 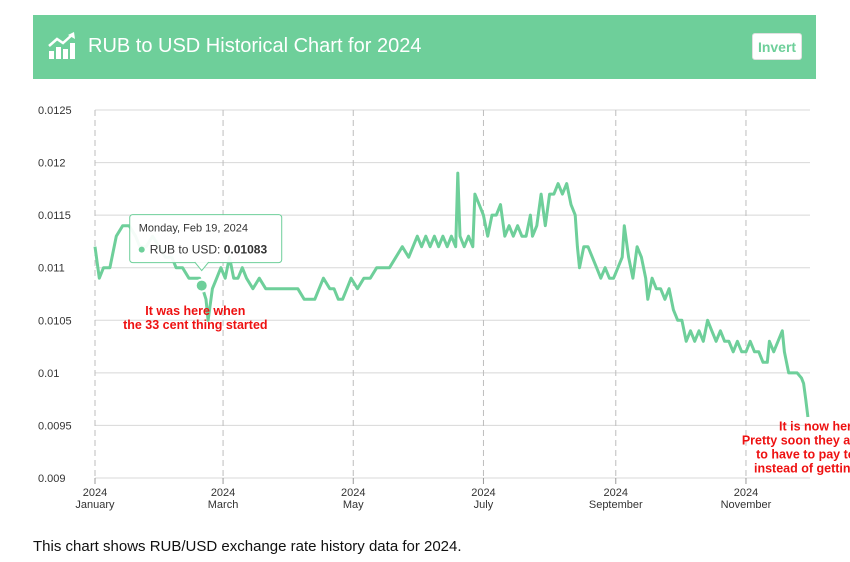 What do you see at coordinates (48, 374) in the screenshot?
I see `y-tick-label: 0.01` at bounding box center [48, 374].